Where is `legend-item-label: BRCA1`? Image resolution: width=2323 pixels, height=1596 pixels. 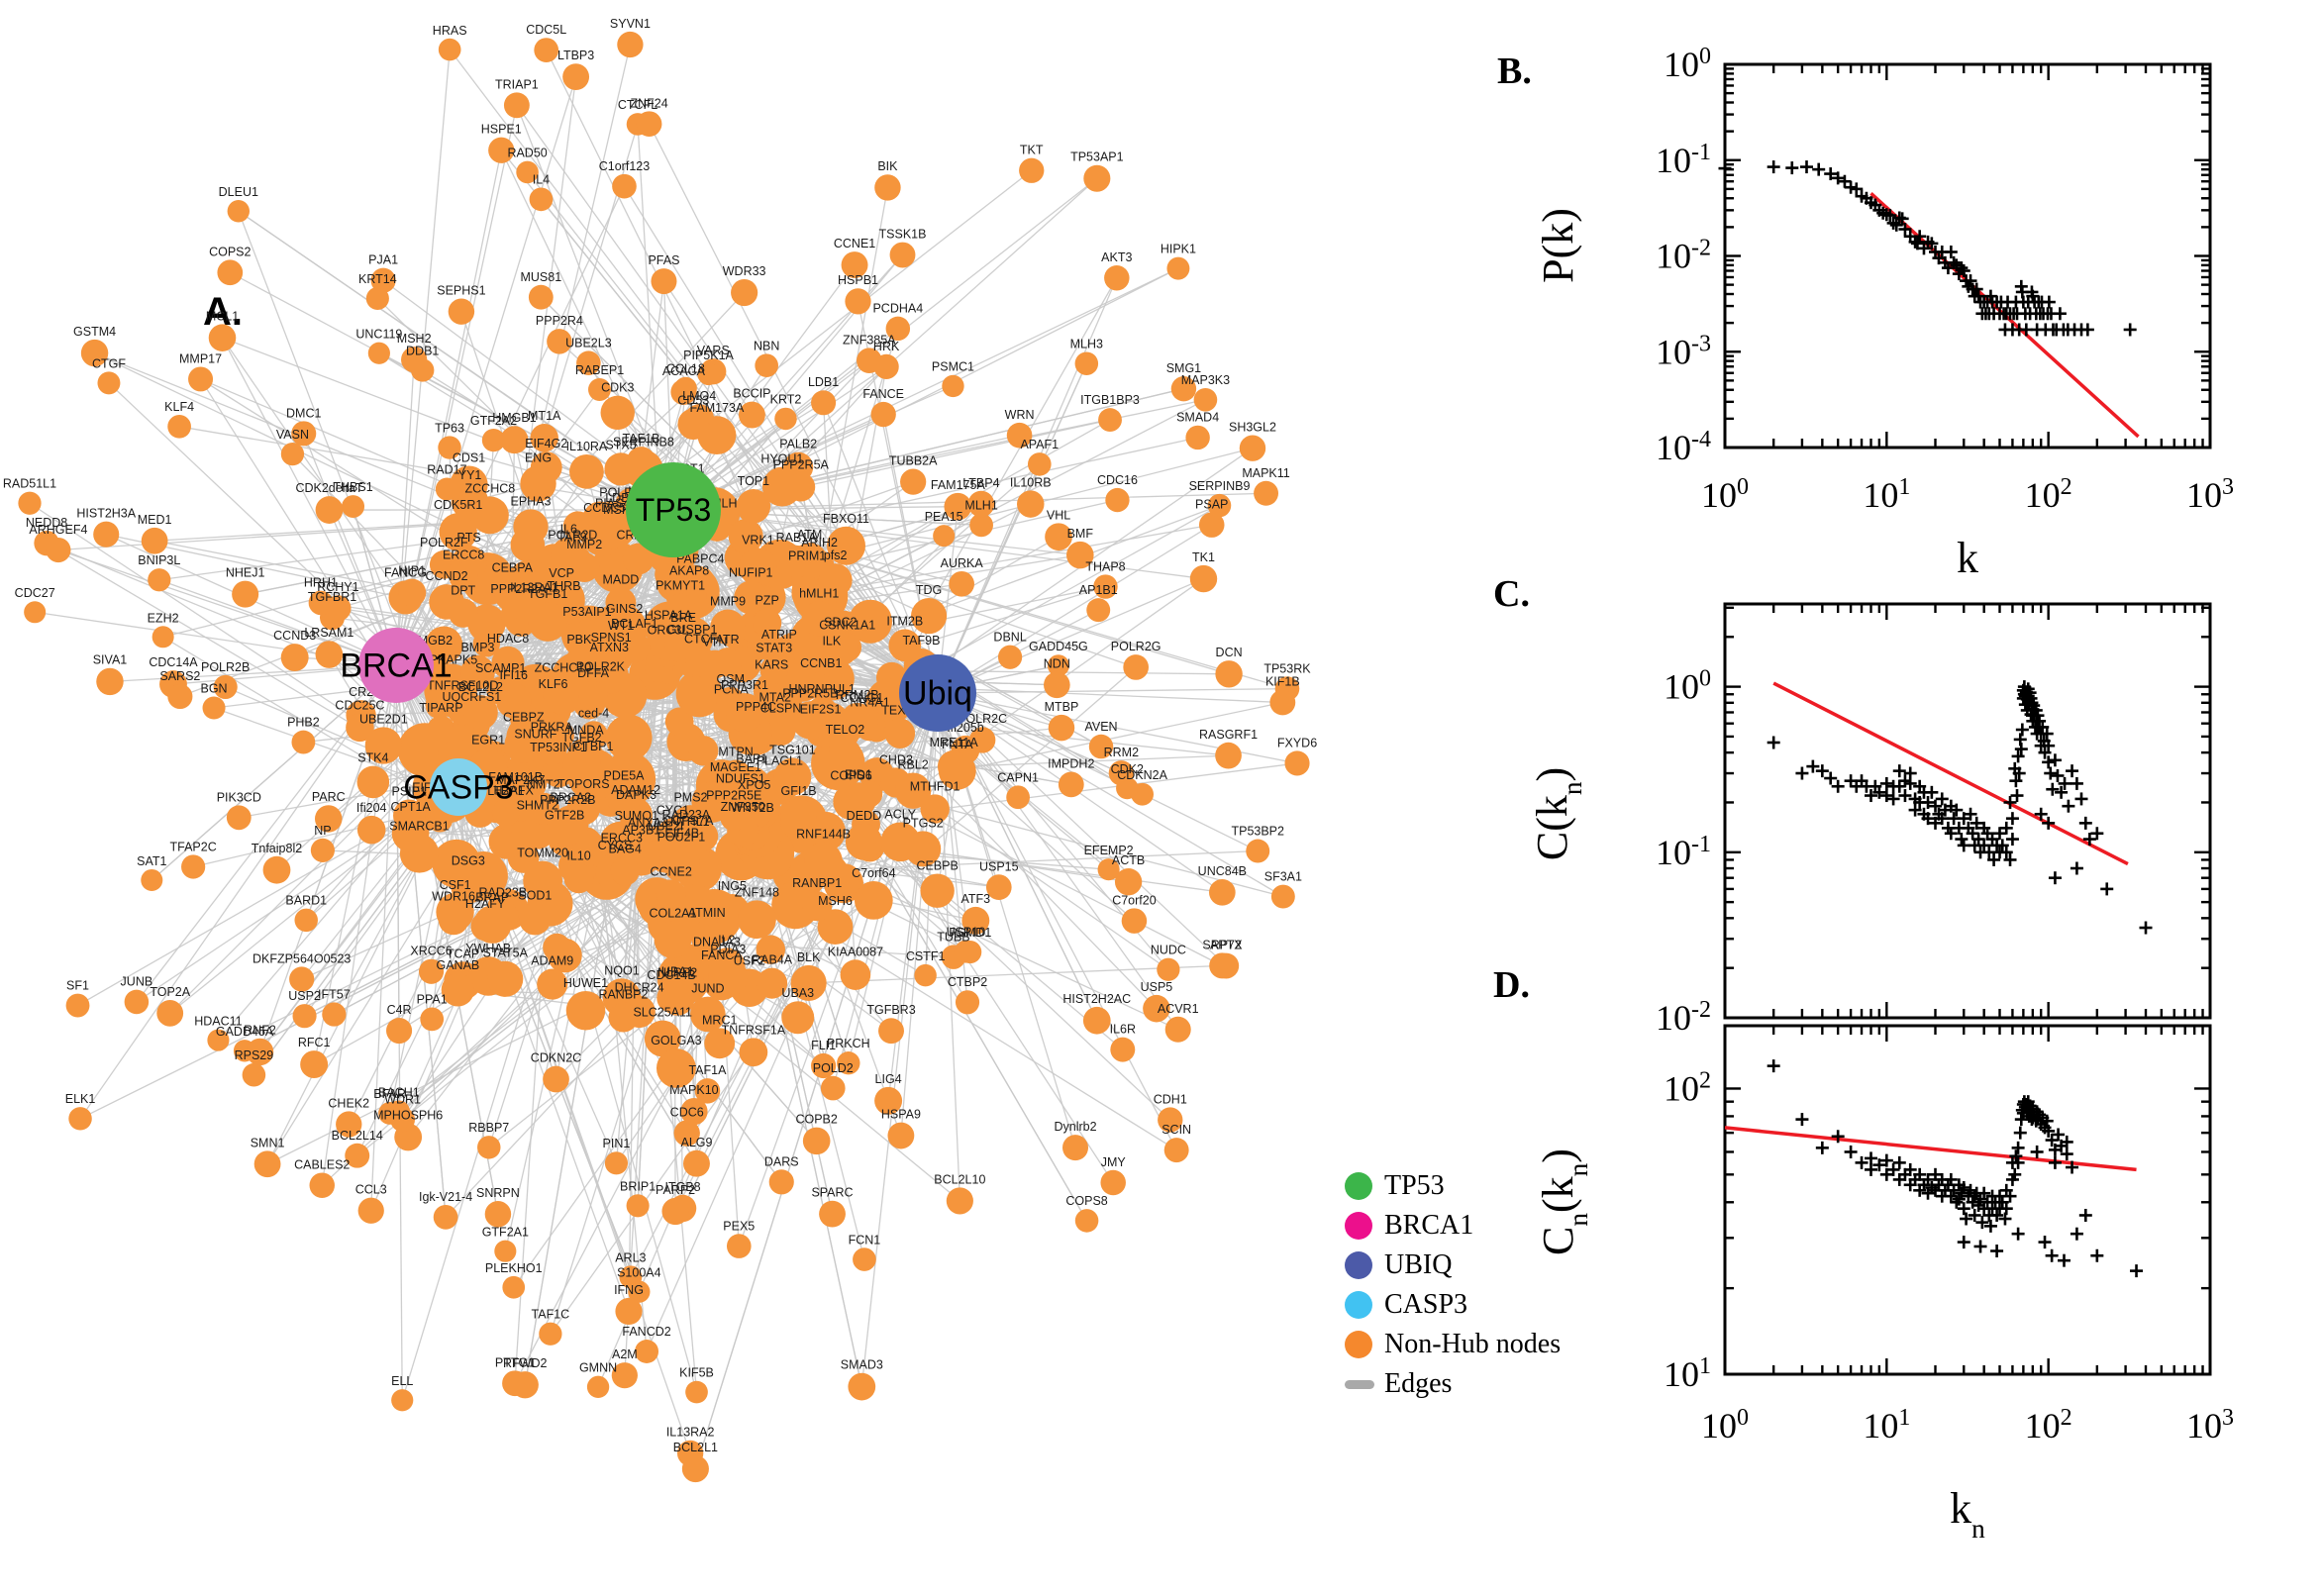 legend-item-label: BRCA1 is located at coordinates (1429, 1225).